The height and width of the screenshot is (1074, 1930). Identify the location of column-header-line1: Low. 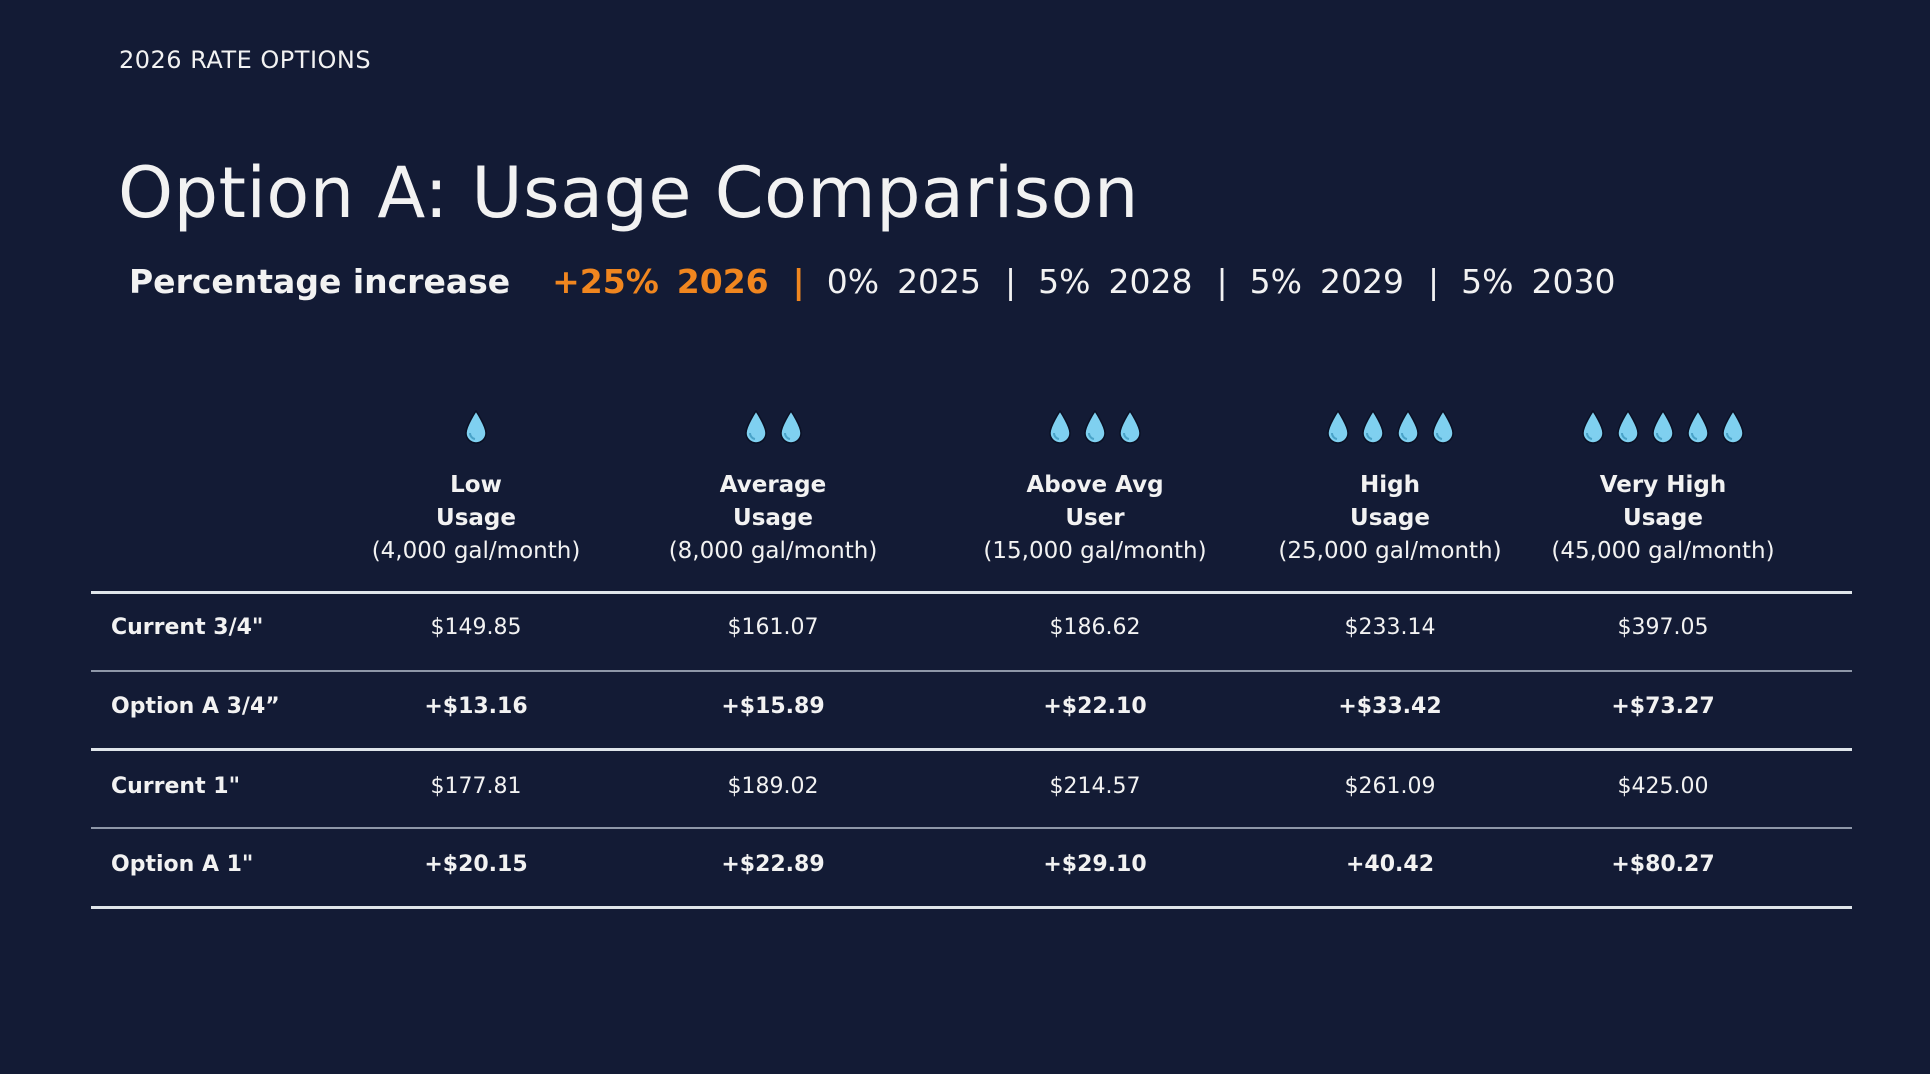
(476, 485).